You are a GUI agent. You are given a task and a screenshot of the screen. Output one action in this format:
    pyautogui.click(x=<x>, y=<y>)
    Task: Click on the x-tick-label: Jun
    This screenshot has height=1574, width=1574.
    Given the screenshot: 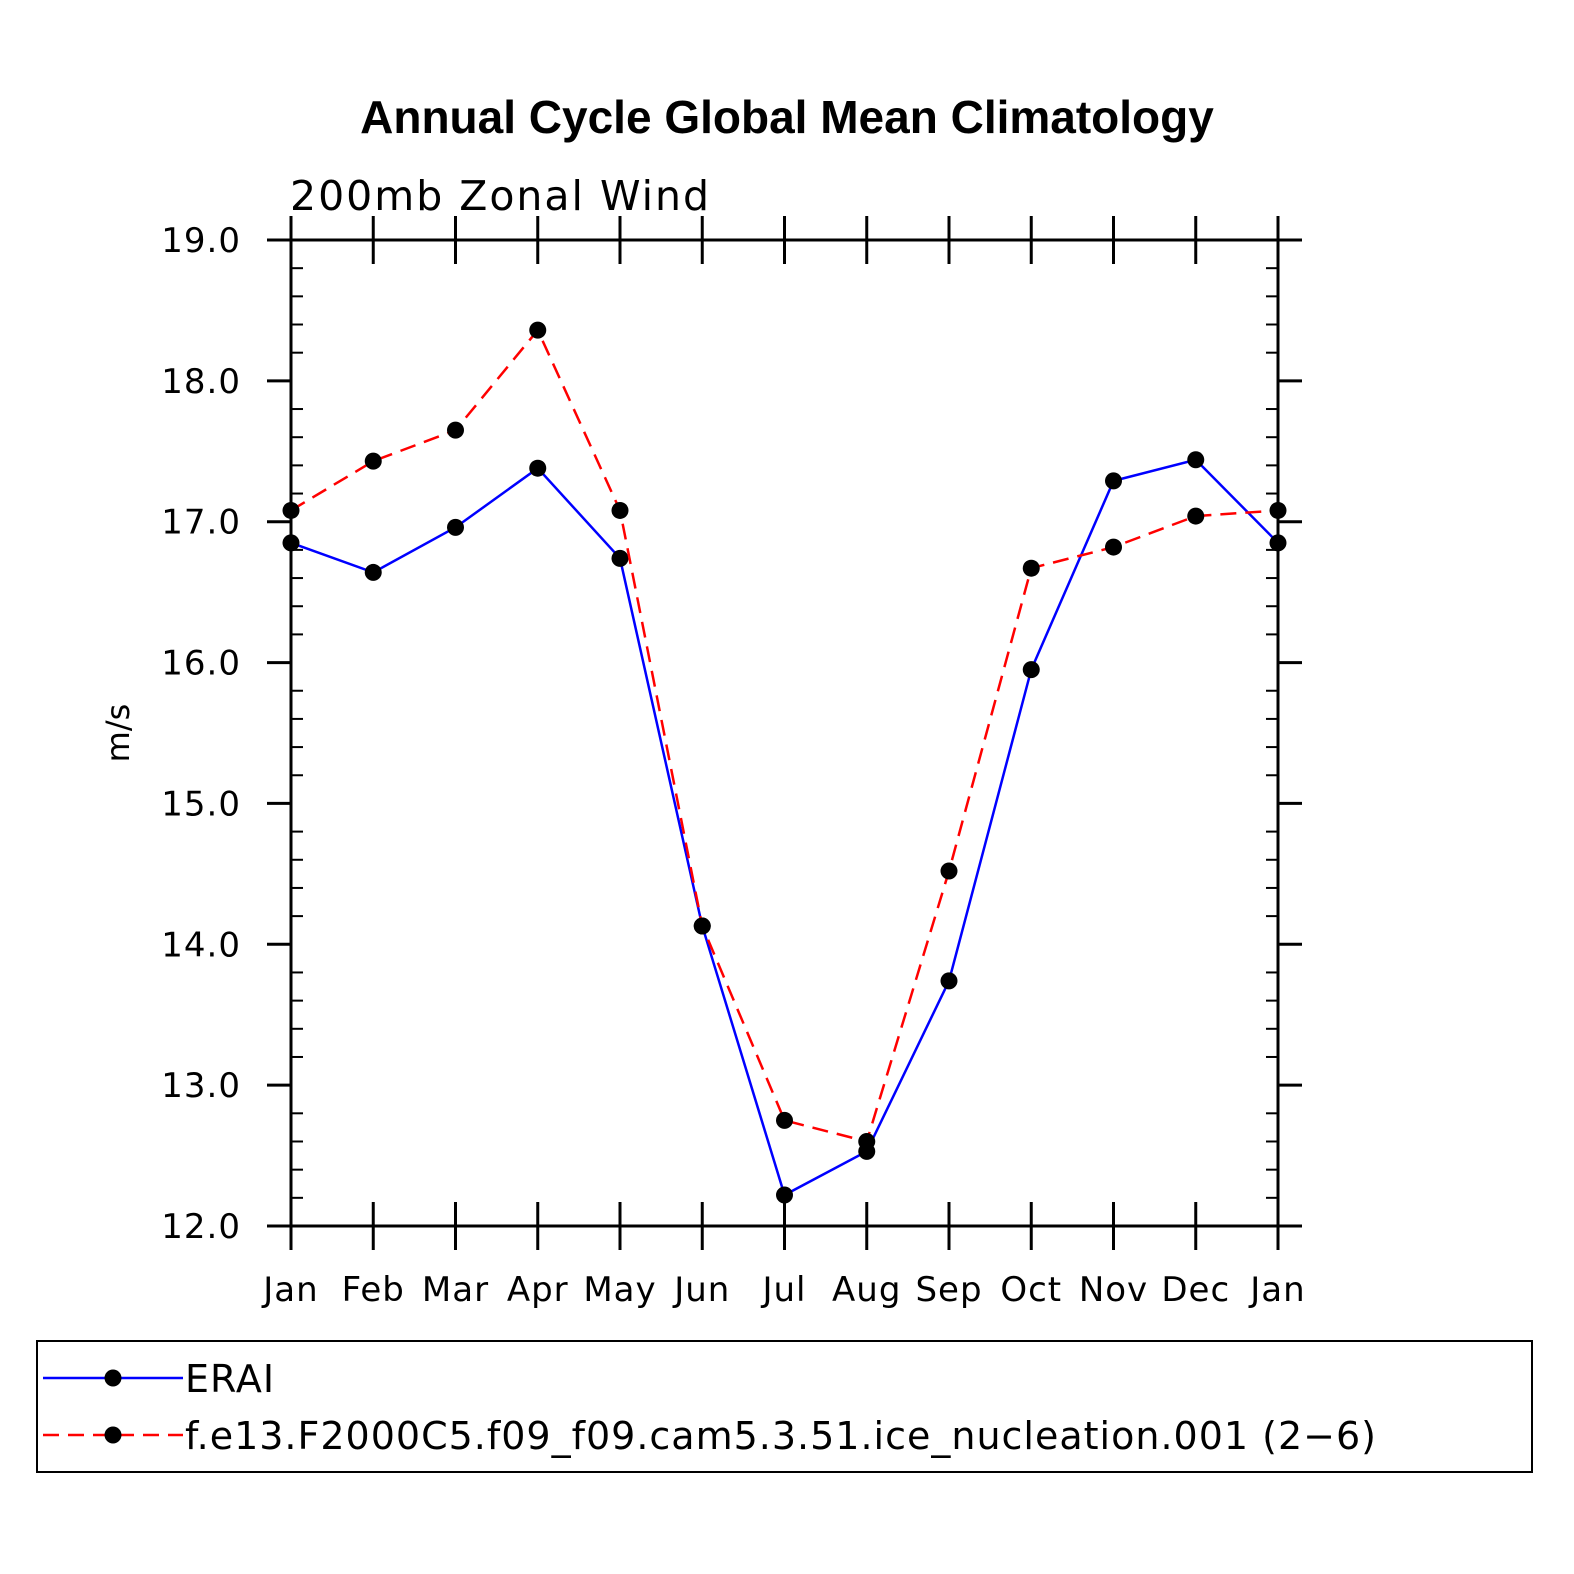 What is the action you would take?
    pyautogui.click(x=701, y=1290)
    